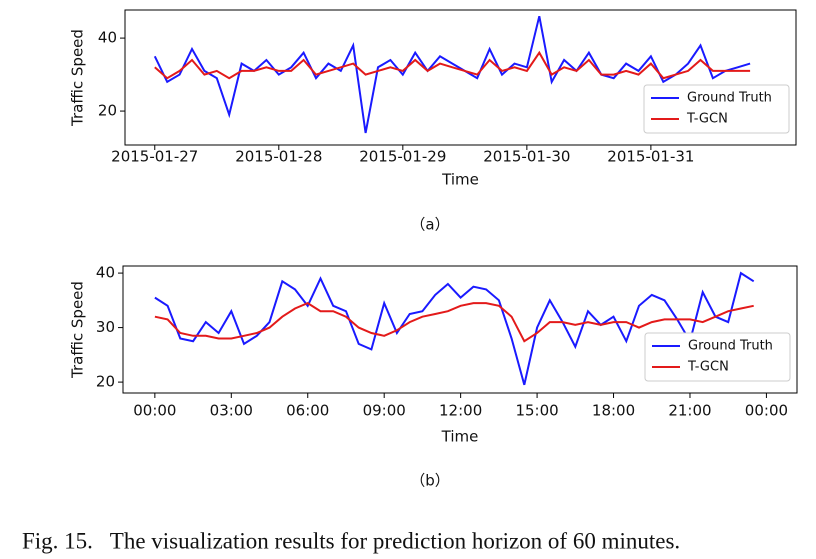 The image size is (816, 559). Describe the element at coordinates (154, 157) in the screenshot. I see `x-tick-label: 2015-01-27` at that location.